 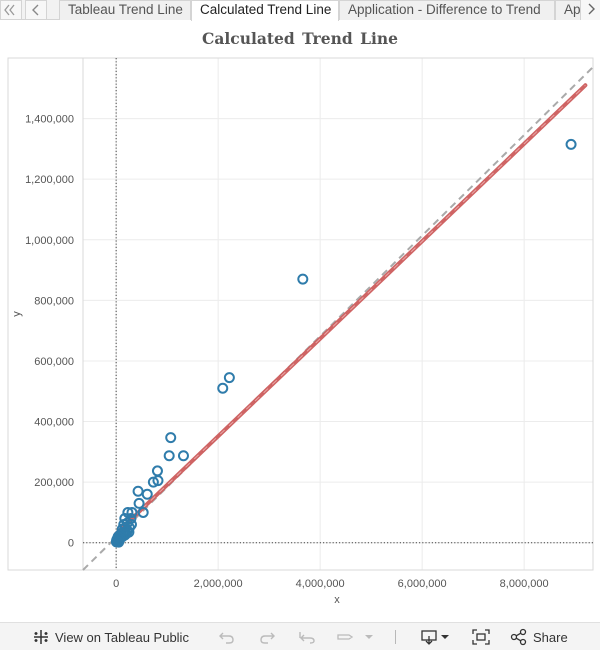 What do you see at coordinates (422, 584) in the screenshot?
I see `x-tick-label: 6,000,000` at bounding box center [422, 584].